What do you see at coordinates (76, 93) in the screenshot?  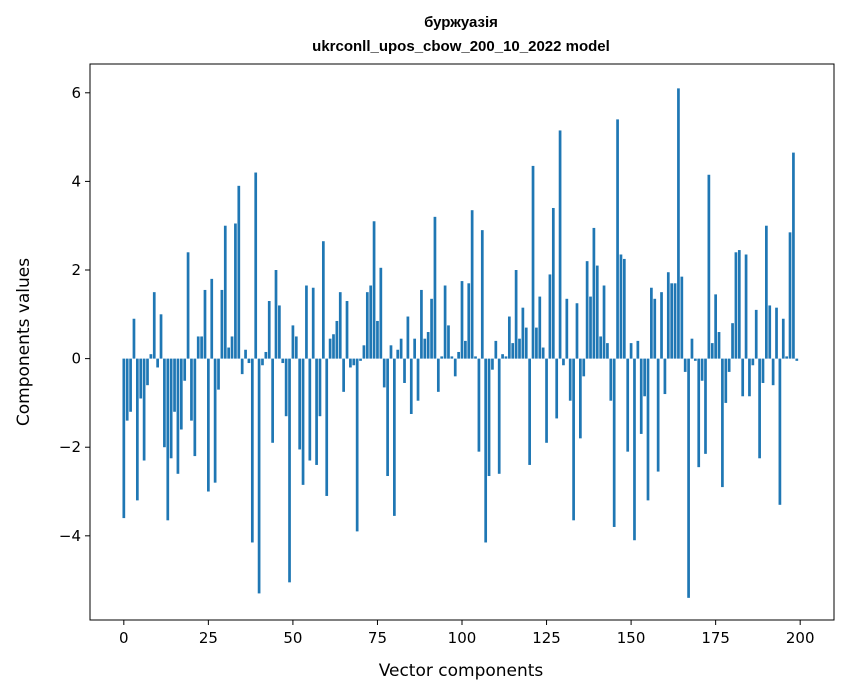 I see `y-tick-label-6: 6` at bounding box center [76, 93].